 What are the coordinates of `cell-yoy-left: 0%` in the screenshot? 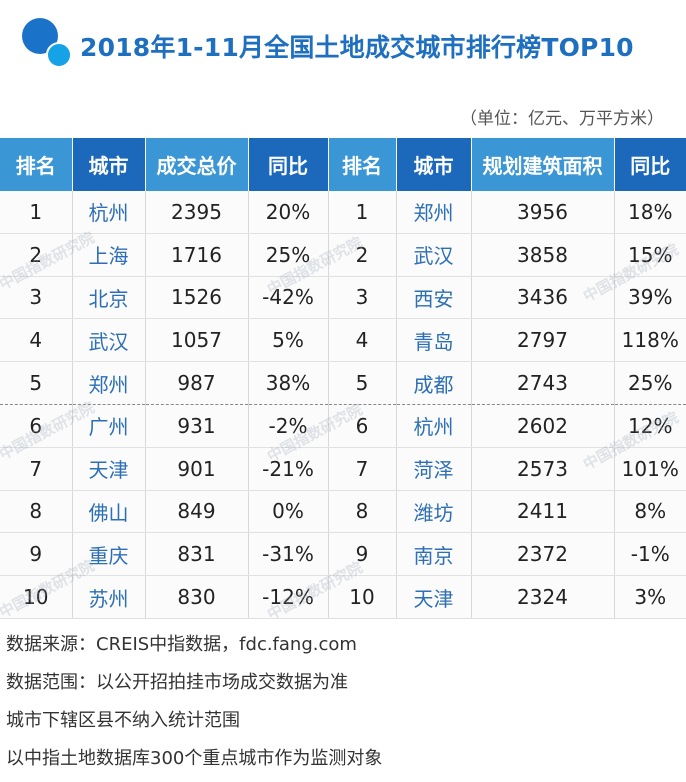 It's located at (288, 512).